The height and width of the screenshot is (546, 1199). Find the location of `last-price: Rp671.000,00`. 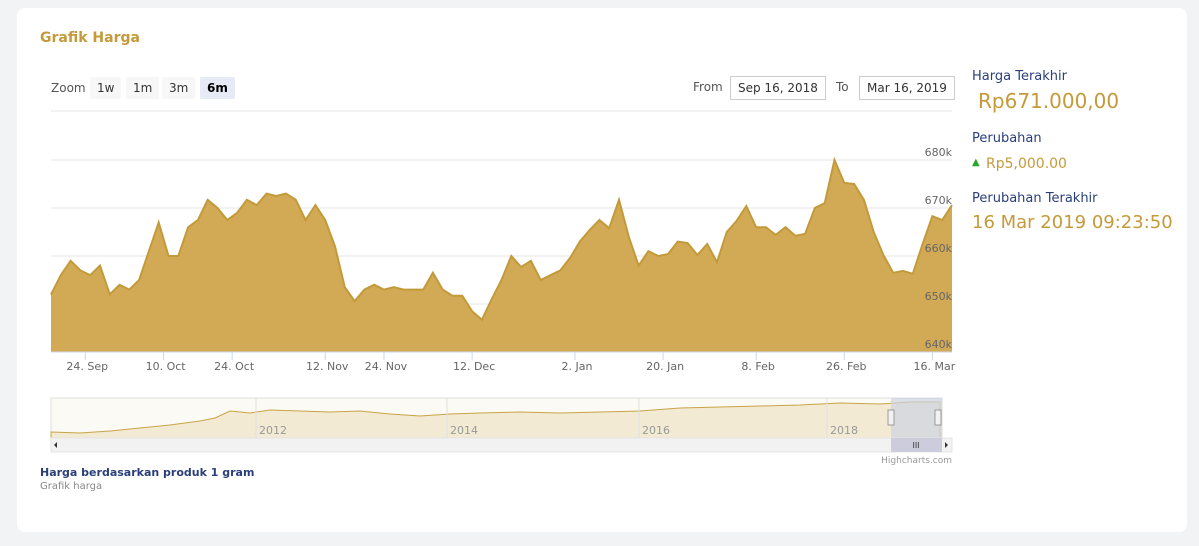

last-price: Rp671.000,00 is located at coordinates (1049, 101).